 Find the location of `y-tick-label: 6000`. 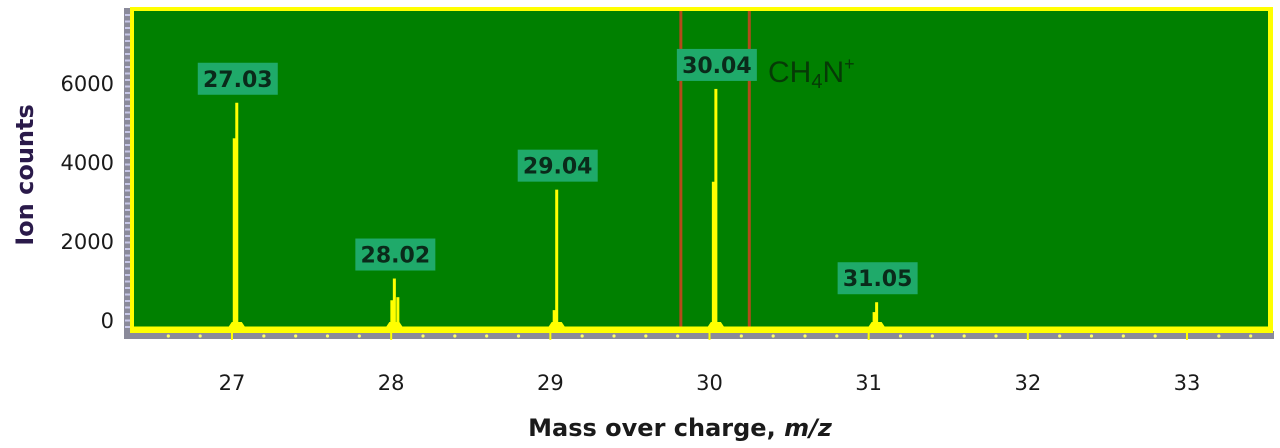

y-tick-label: 6000 is located at coordinates (87, 84).